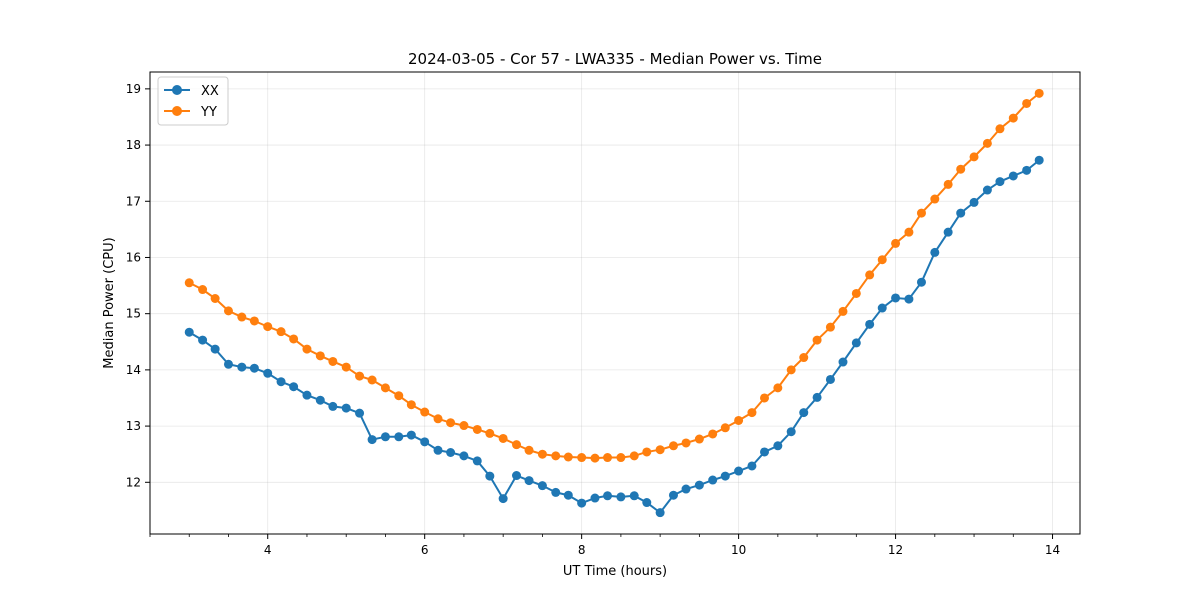 The width and height of the screenshot is (1200, 604). I want to click on y-tick-label: 15, so click(133, 314).